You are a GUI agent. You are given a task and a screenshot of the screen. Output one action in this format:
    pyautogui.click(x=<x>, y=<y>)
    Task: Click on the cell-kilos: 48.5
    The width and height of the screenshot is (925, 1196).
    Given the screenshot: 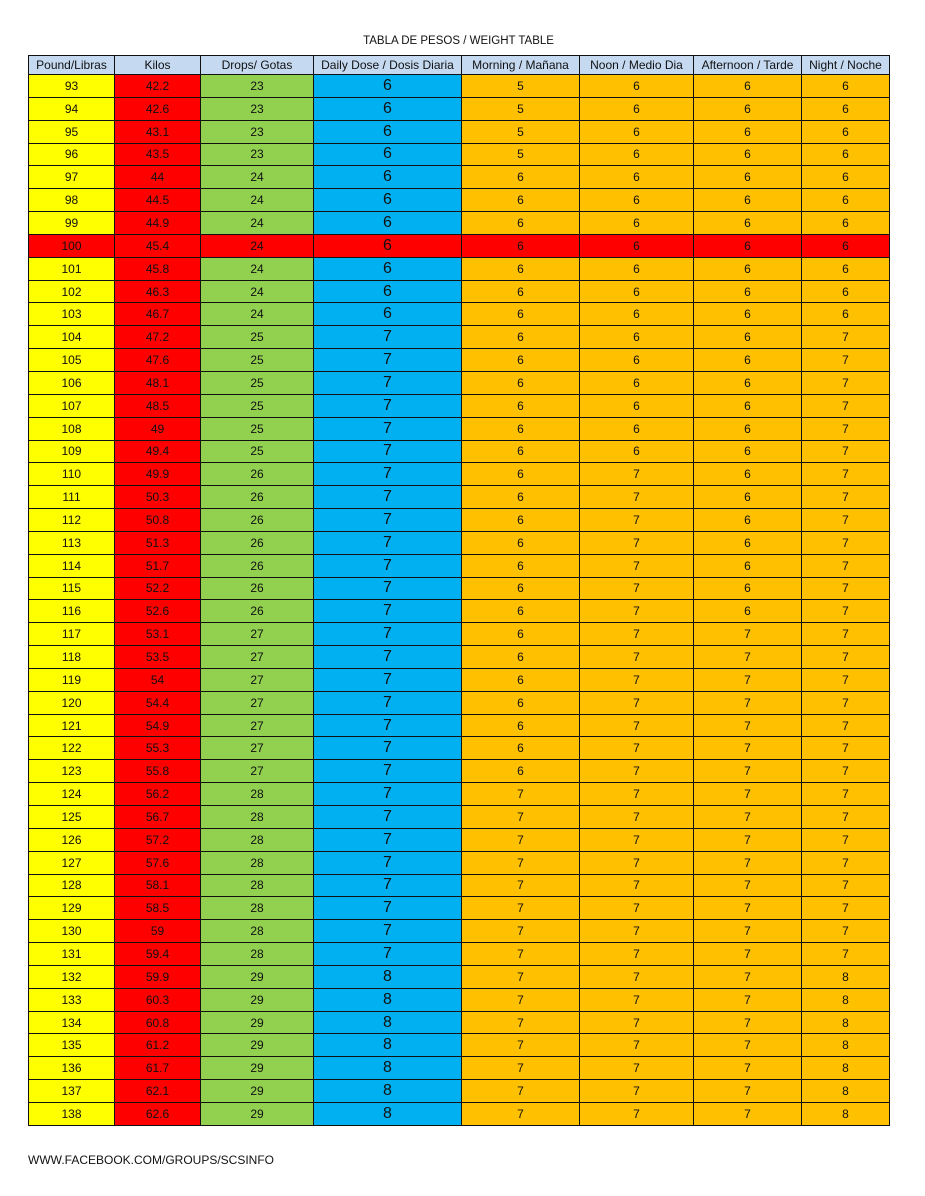 What is the action you would take?
    pyautogui.click(x=157, y=405)
    